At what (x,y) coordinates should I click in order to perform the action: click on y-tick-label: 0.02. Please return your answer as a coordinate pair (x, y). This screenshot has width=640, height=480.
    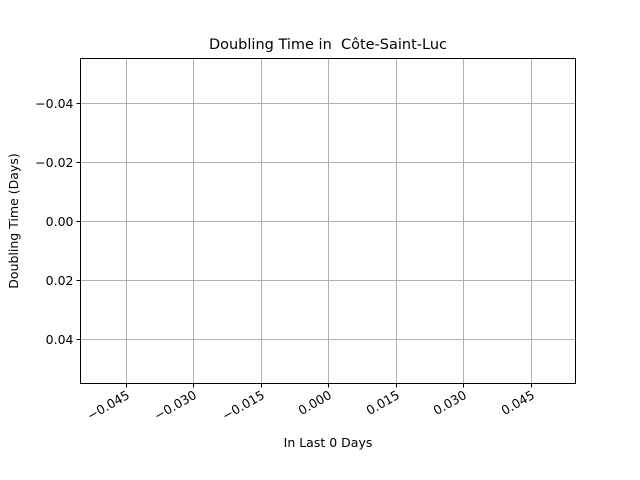
    Looking at the image, I should click on (60, 280).